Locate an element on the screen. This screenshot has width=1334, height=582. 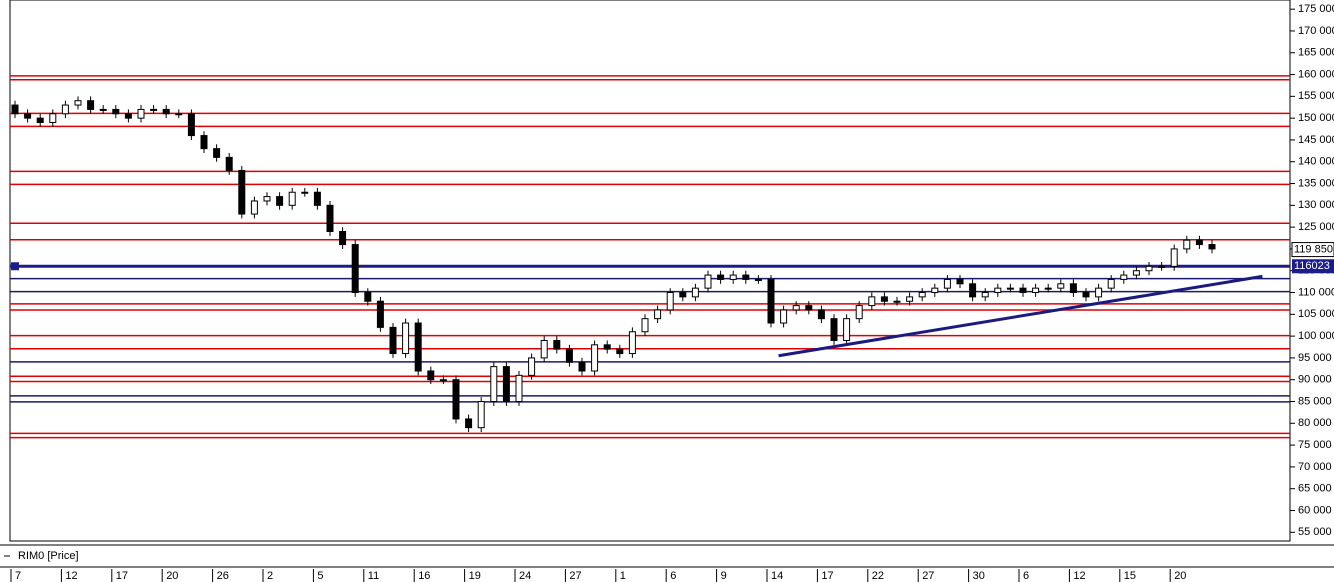
trendline is located at coordinates (1020, 316).